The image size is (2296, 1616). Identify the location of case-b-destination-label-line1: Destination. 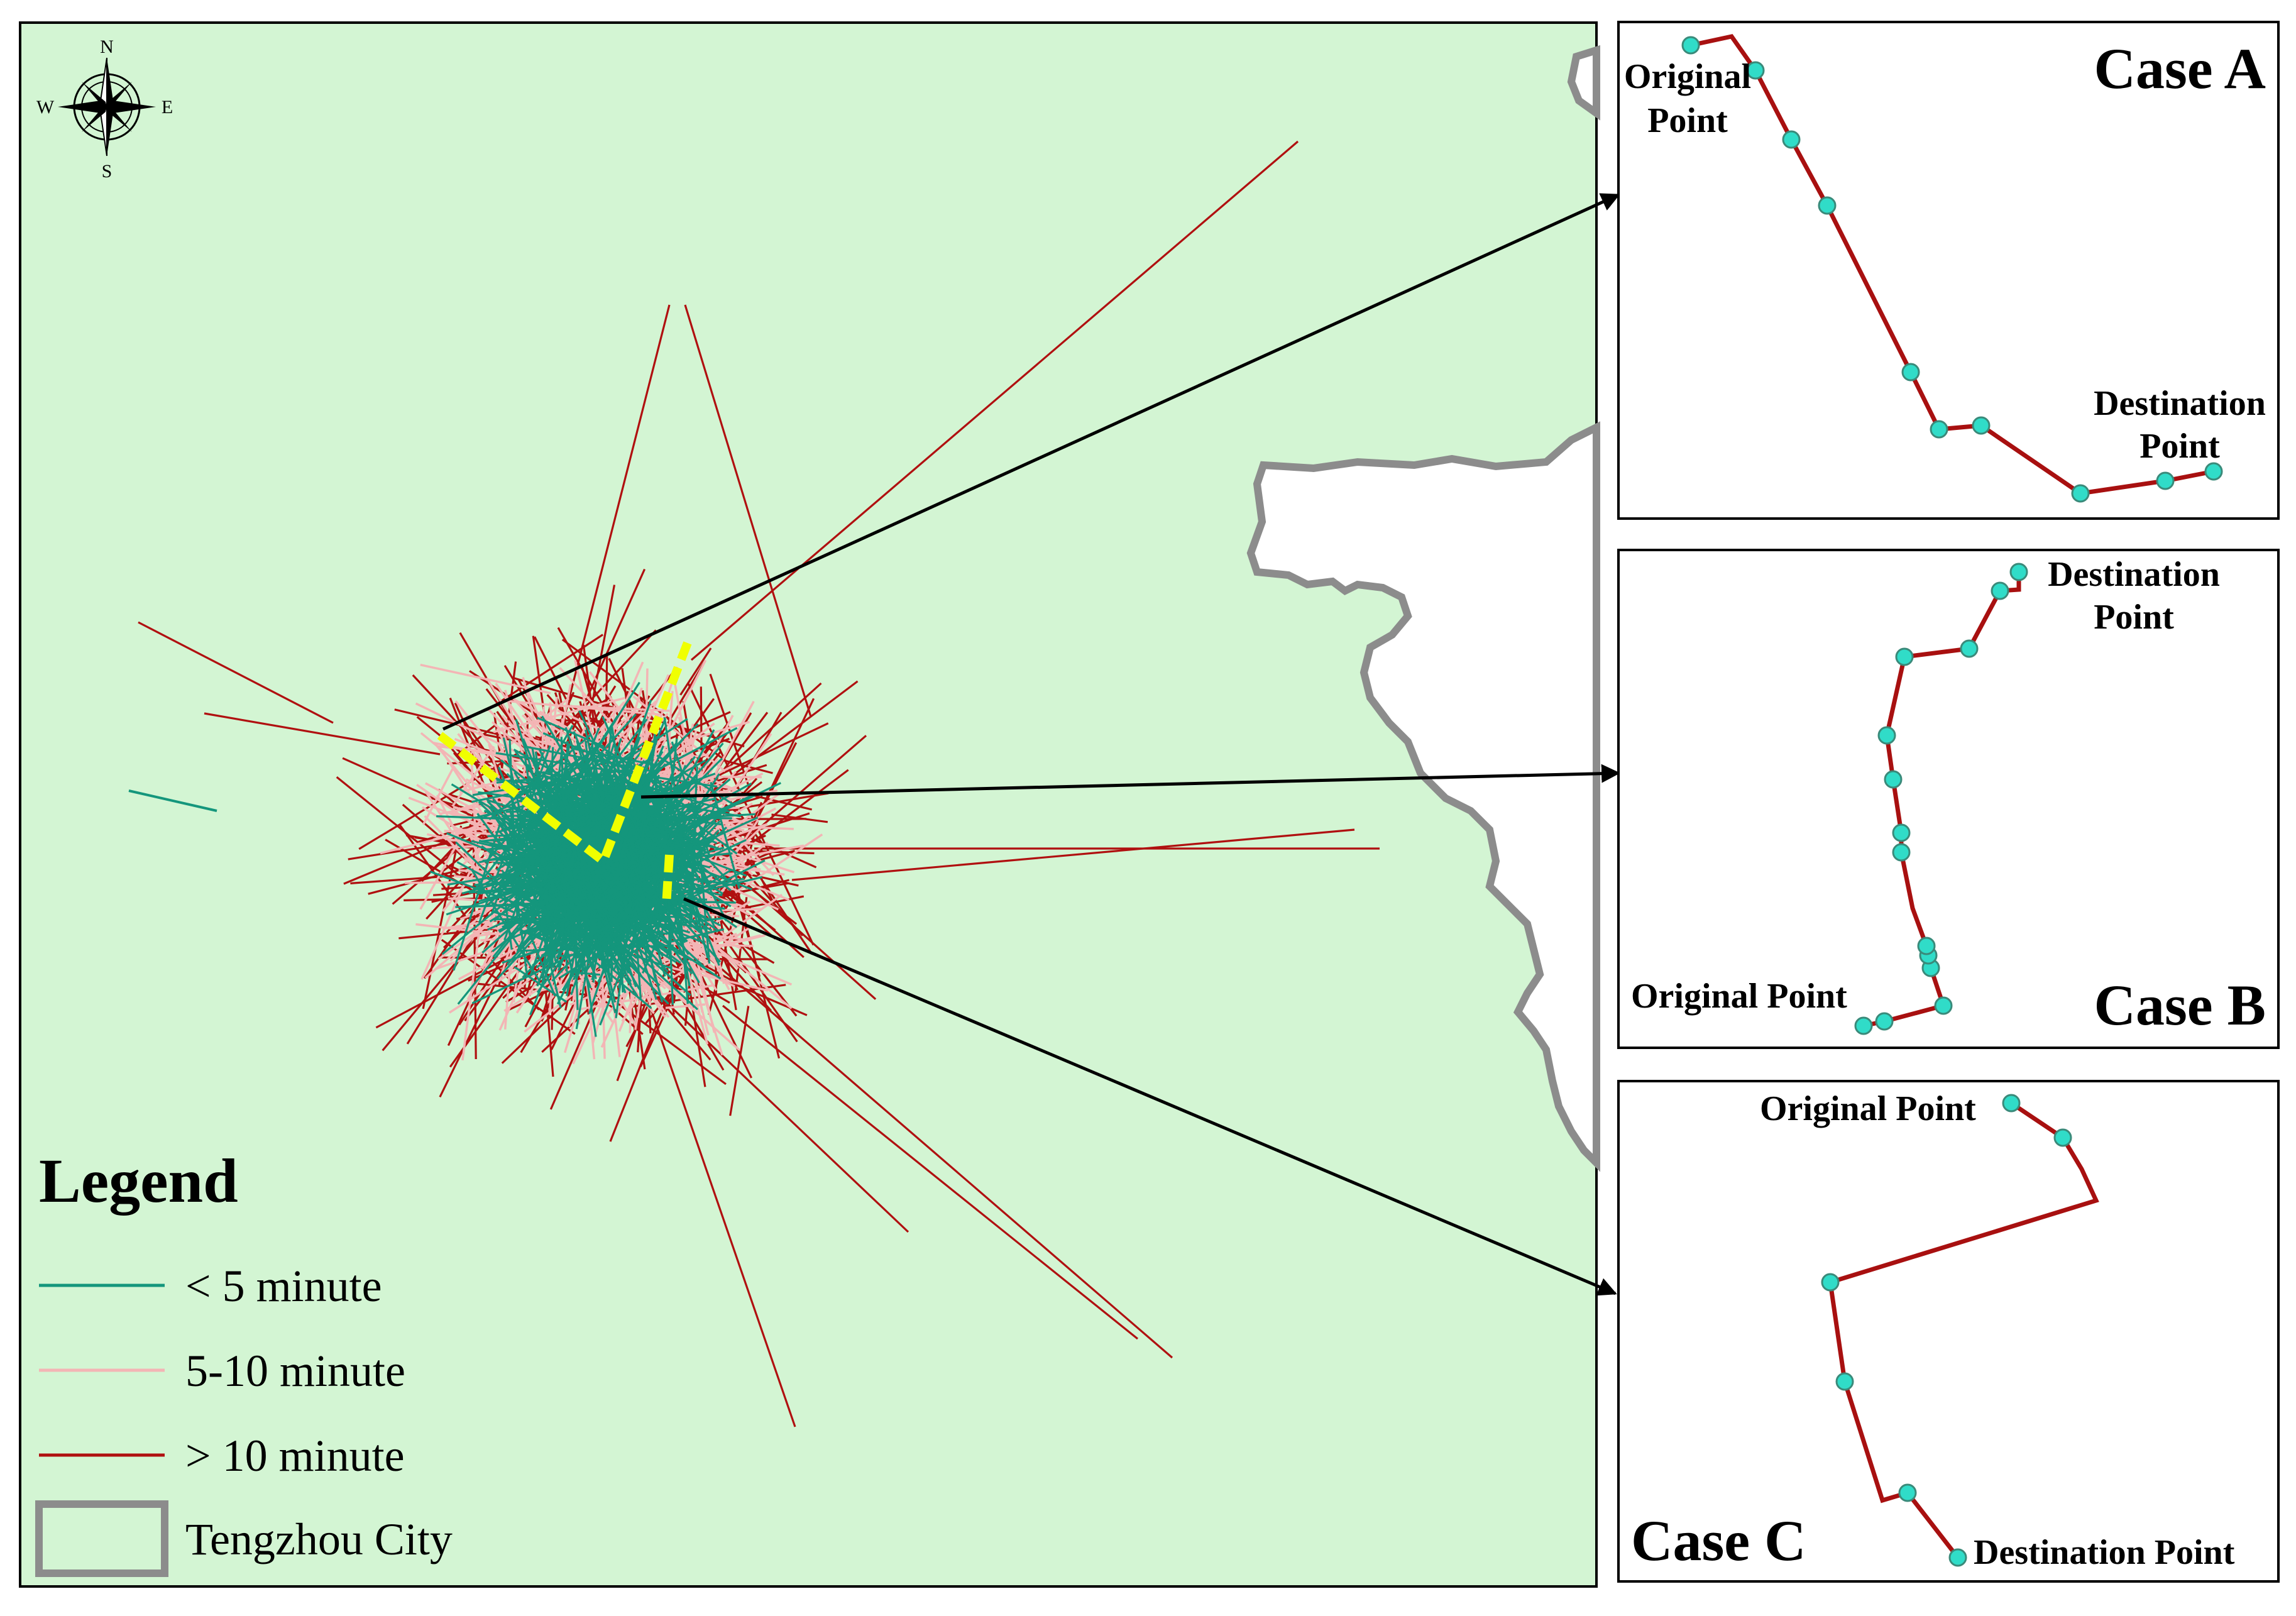
(2134, 574).